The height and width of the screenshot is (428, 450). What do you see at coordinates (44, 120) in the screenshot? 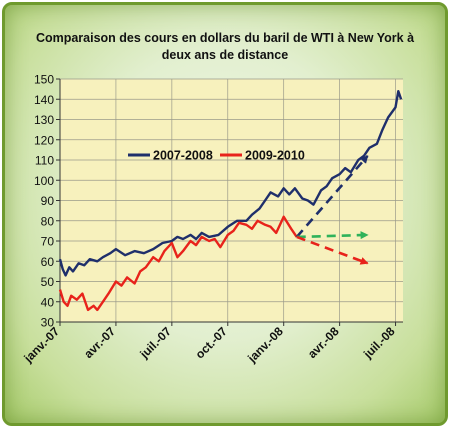
I see `y-tick-label: 130` at bounding box center [44, 120].